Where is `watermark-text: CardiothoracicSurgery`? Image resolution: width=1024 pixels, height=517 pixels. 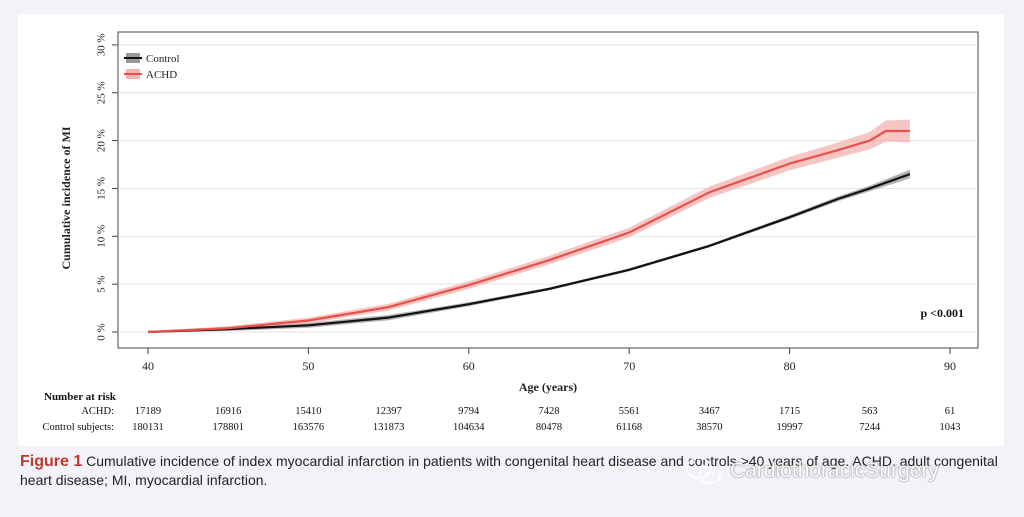 watermark-text: CardiothoracicSurgery is located at coordinates (834, 470).